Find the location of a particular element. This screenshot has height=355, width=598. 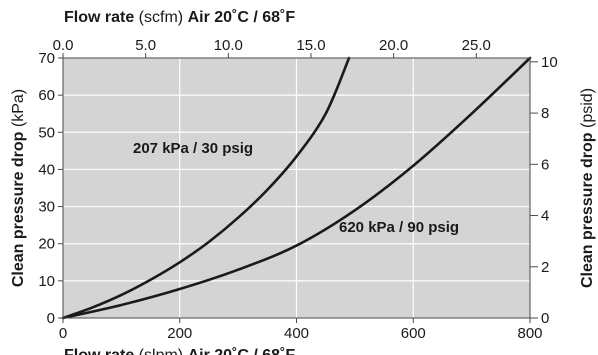

left-tick-label: 50 is located at coordinates (46, 132).